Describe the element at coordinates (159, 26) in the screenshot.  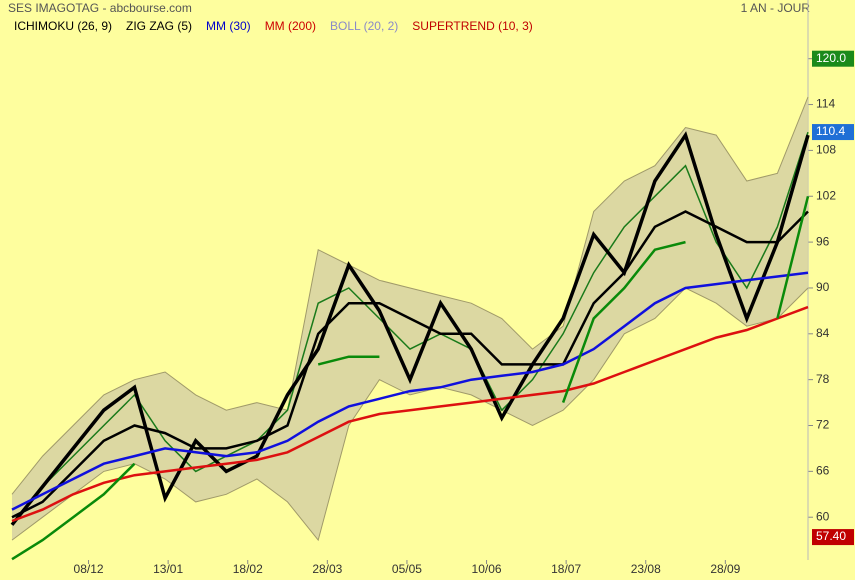
I see `legend-entry: ZIG ZAG (5)` at that location.